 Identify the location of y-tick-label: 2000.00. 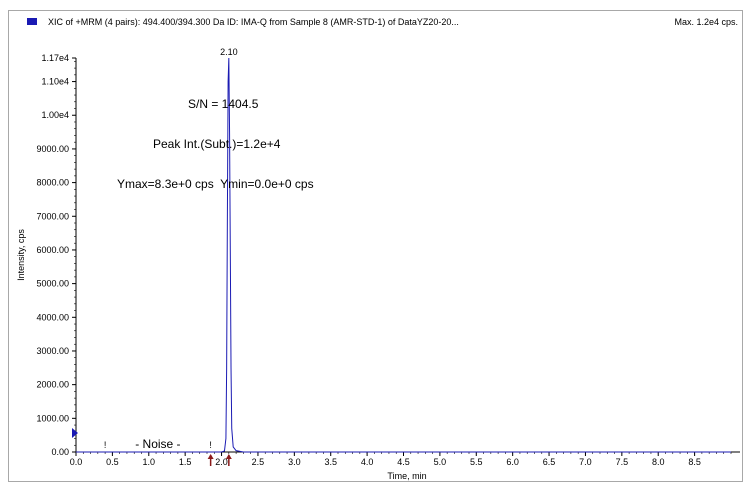
(52, 385).